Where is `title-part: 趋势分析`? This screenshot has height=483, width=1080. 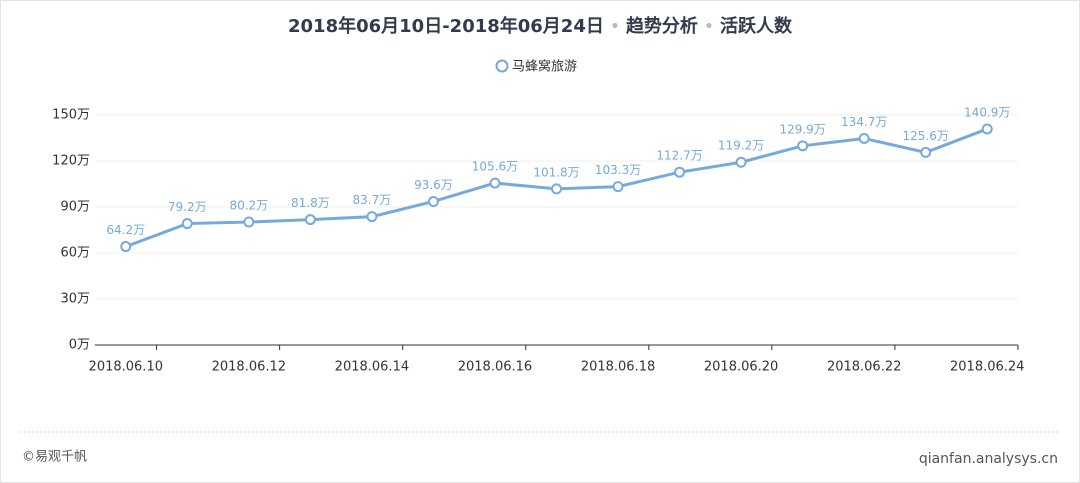
title-part: 趋势分析 is located at coordinates (662, 26).